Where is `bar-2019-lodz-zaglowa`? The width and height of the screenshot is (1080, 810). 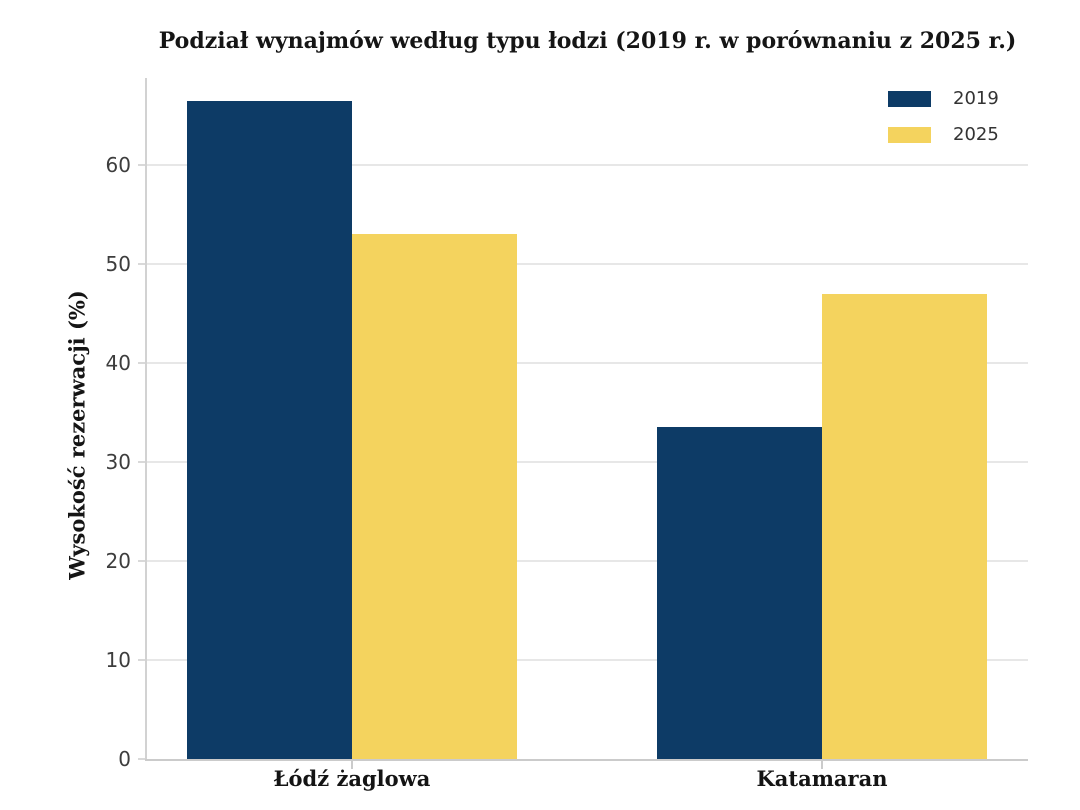 bar-2019-lodz-zaglowa is located at coordinates (269, 430).